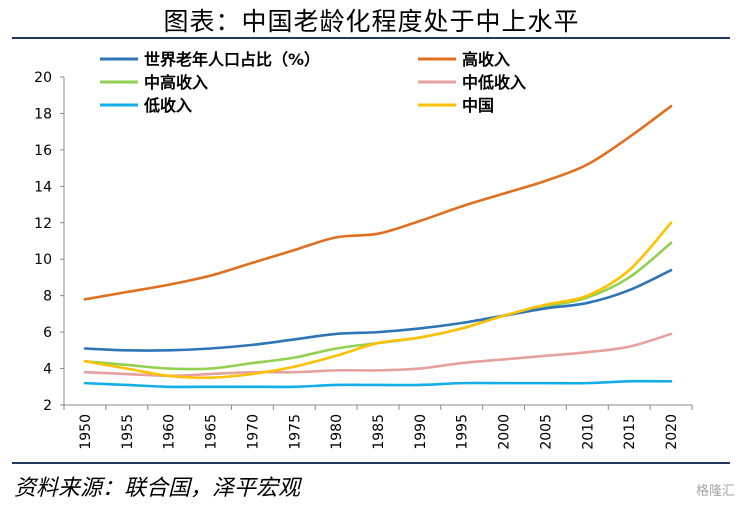  I want to click on source-note: 资料来源：联合国，泽平宏观, so click(157, 488).